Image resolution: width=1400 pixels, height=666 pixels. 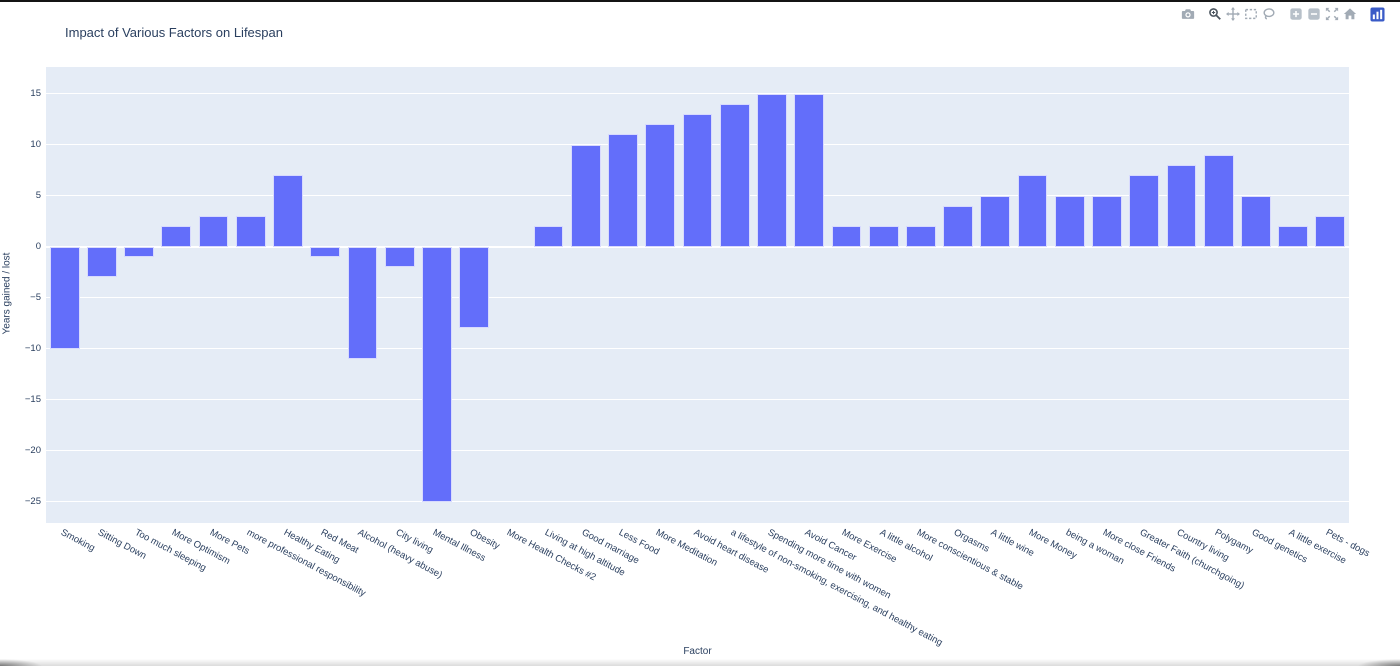 I want to click on modebar-group-download, so click(x=1188, y=14).